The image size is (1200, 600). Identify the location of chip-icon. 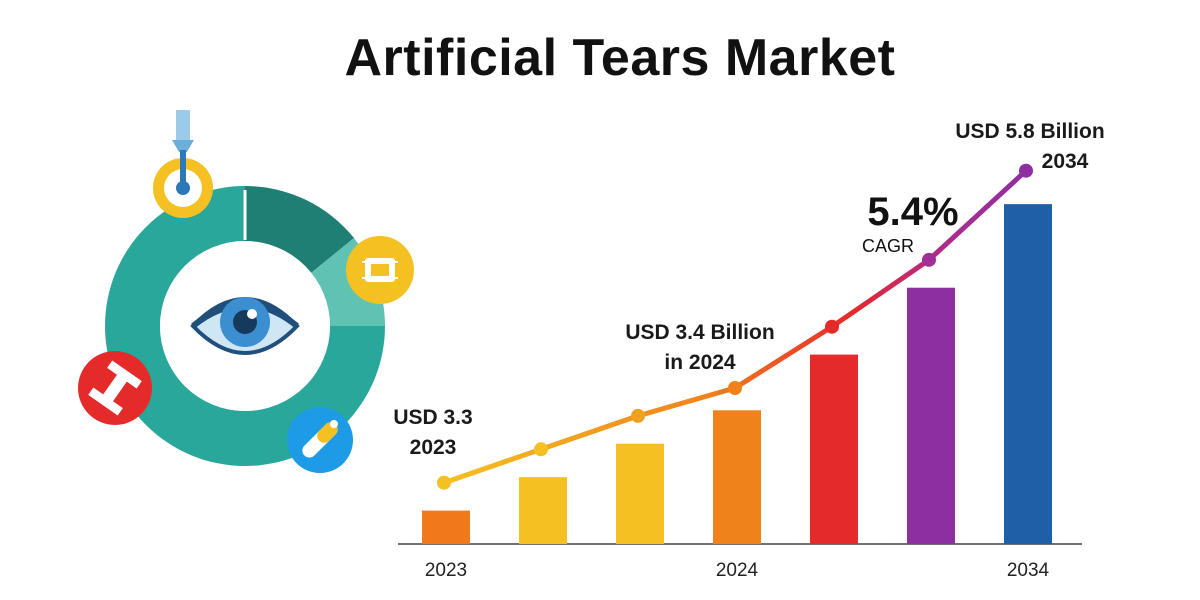
(380, 270).